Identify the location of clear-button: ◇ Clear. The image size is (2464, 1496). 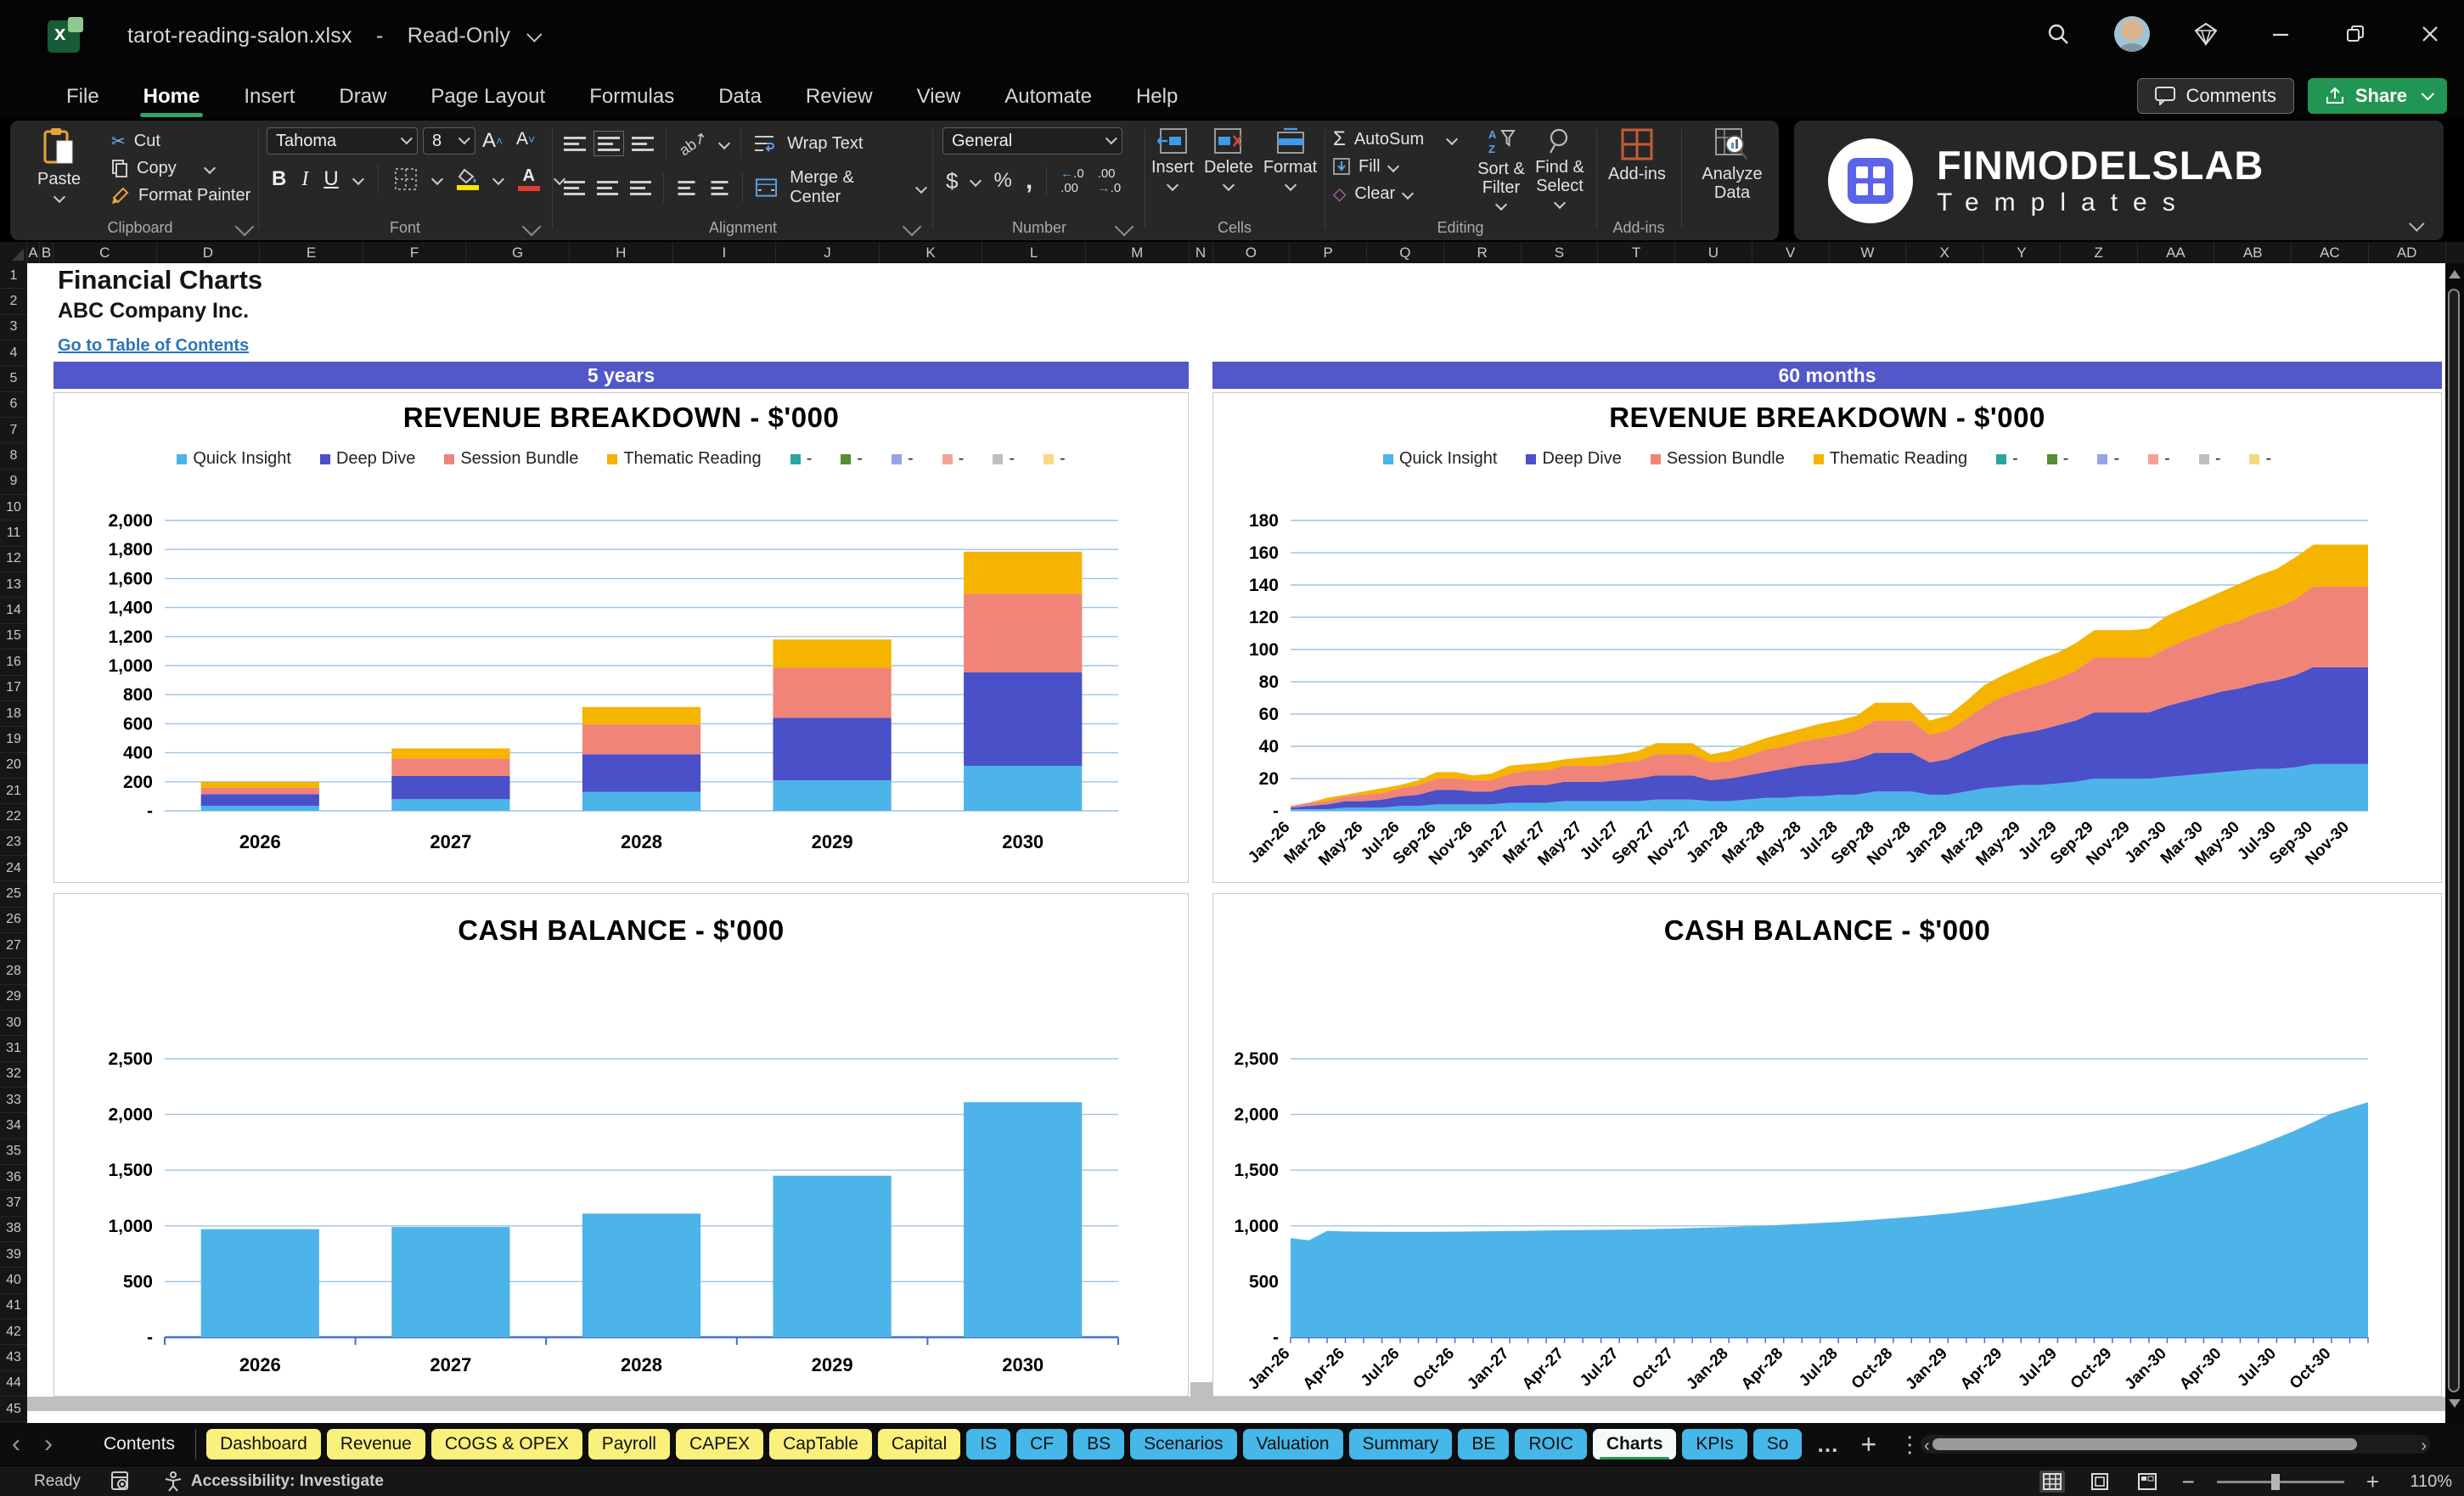
(1394, 193).